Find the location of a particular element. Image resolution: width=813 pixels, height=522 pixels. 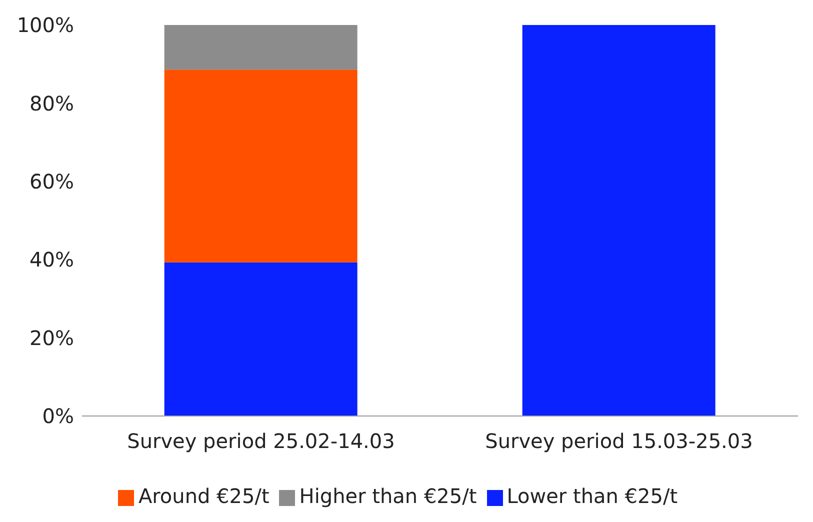

y-tick-label: 60% is located at coordinates (52, 182).